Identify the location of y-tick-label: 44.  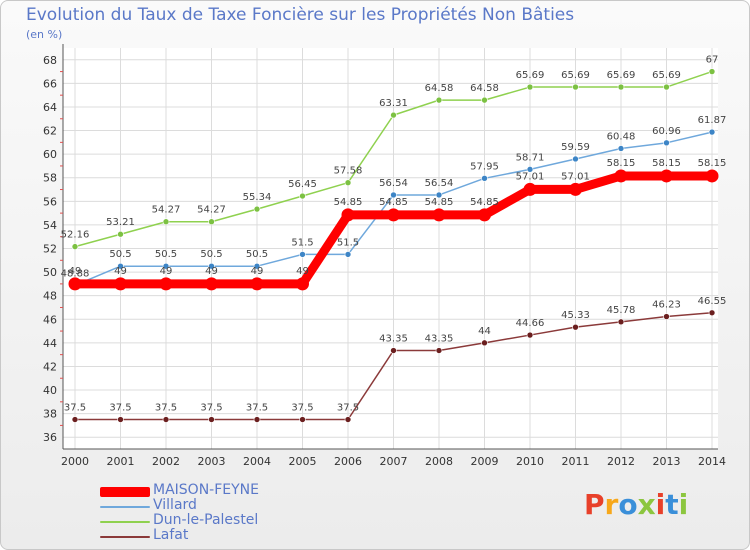
(50, 343).